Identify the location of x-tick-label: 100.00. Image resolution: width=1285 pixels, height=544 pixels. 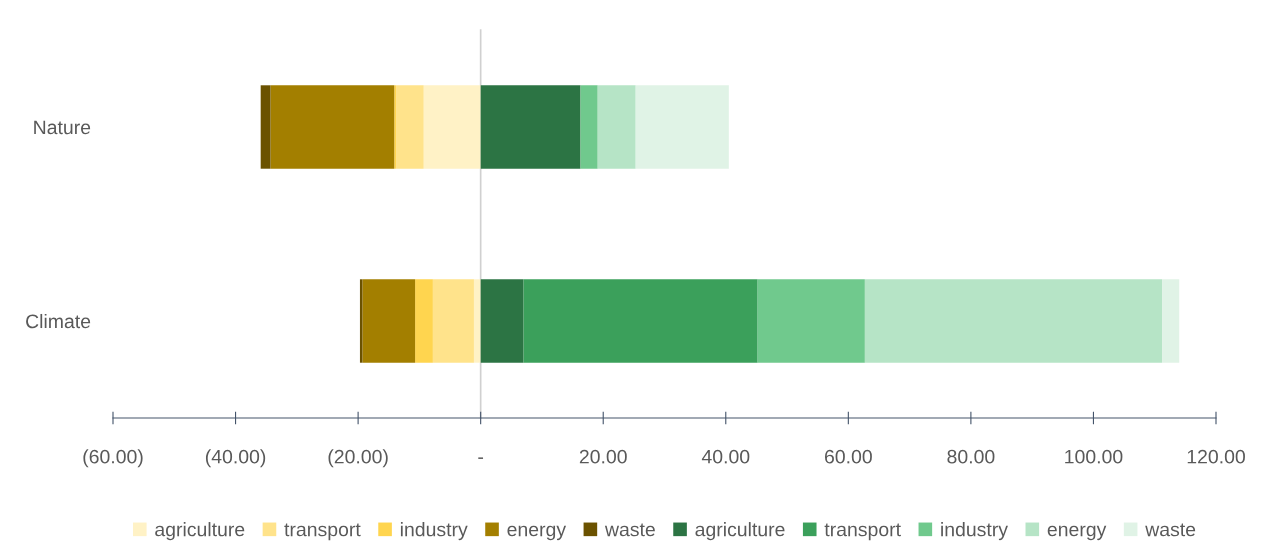
(1094, 456).